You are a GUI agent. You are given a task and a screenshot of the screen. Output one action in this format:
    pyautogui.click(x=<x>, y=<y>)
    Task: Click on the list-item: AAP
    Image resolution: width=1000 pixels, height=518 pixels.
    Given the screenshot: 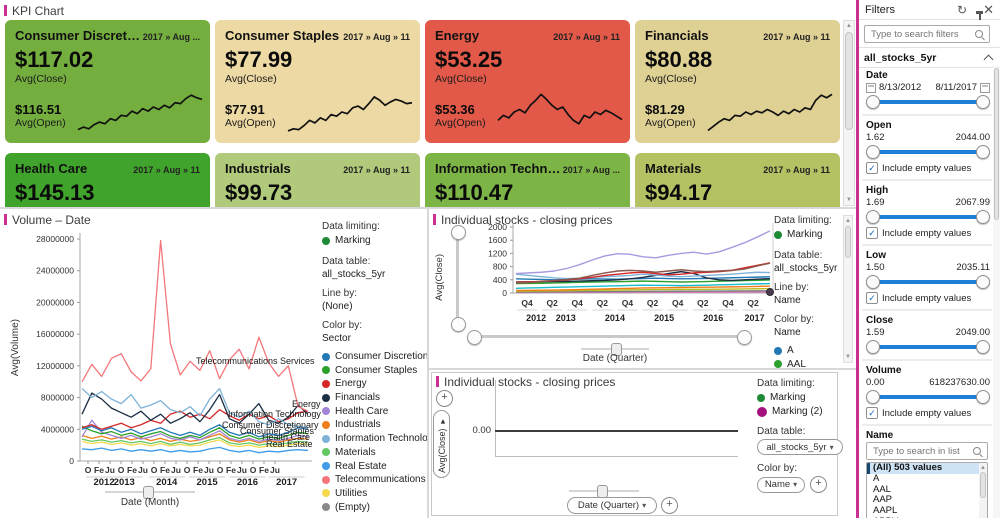 What is the action you would take?
    pyautogui.click(x=883, y=500)
    